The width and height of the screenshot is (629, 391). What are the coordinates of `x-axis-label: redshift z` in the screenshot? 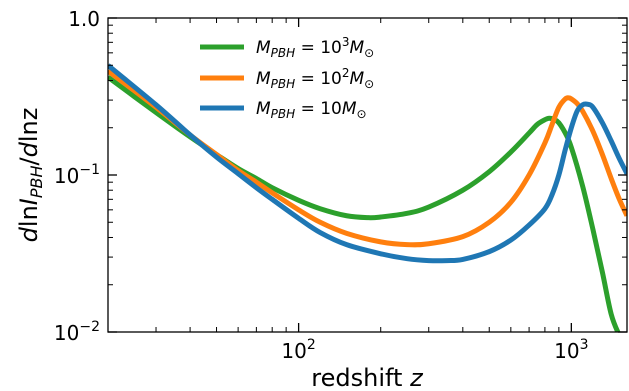 It's located at (367, 377).